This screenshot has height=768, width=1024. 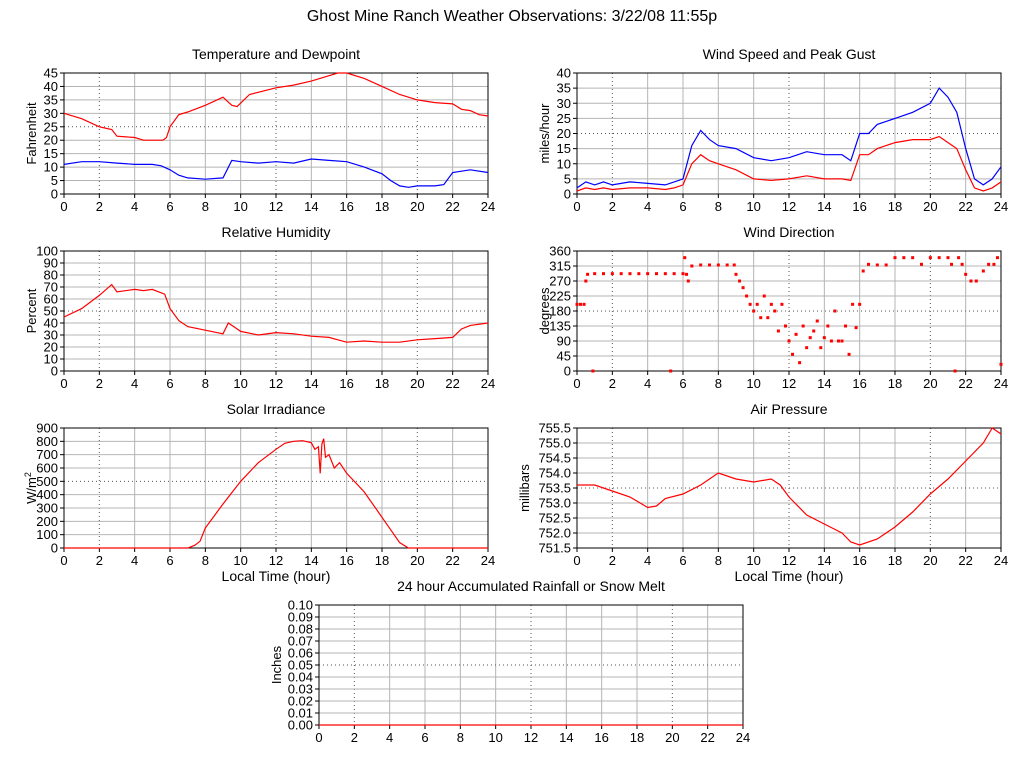 I want to click on pressure-ytick-label: 755.5, so click(x=554, y=428).